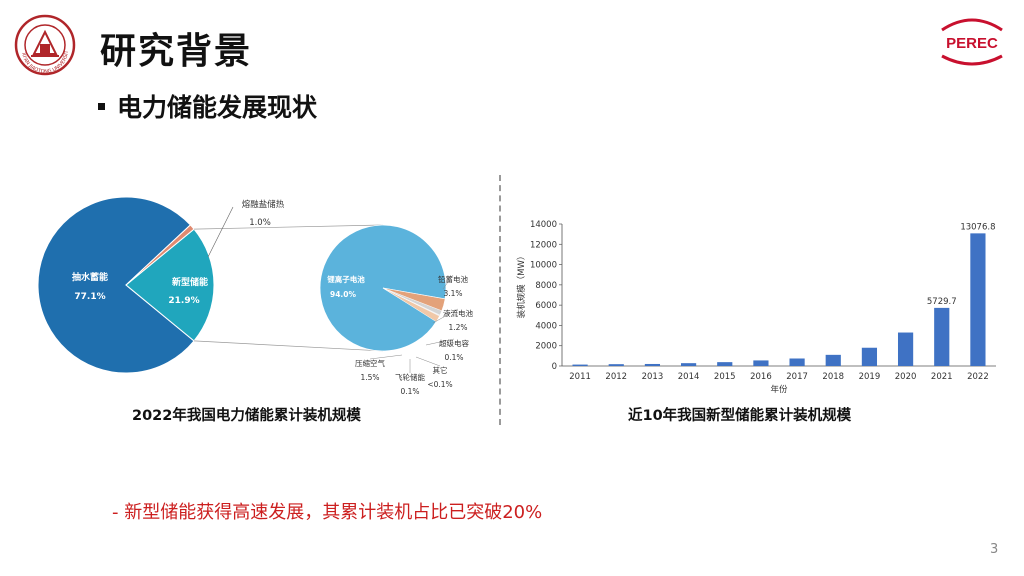  I want to click on figure-divider, so click(500, 300).